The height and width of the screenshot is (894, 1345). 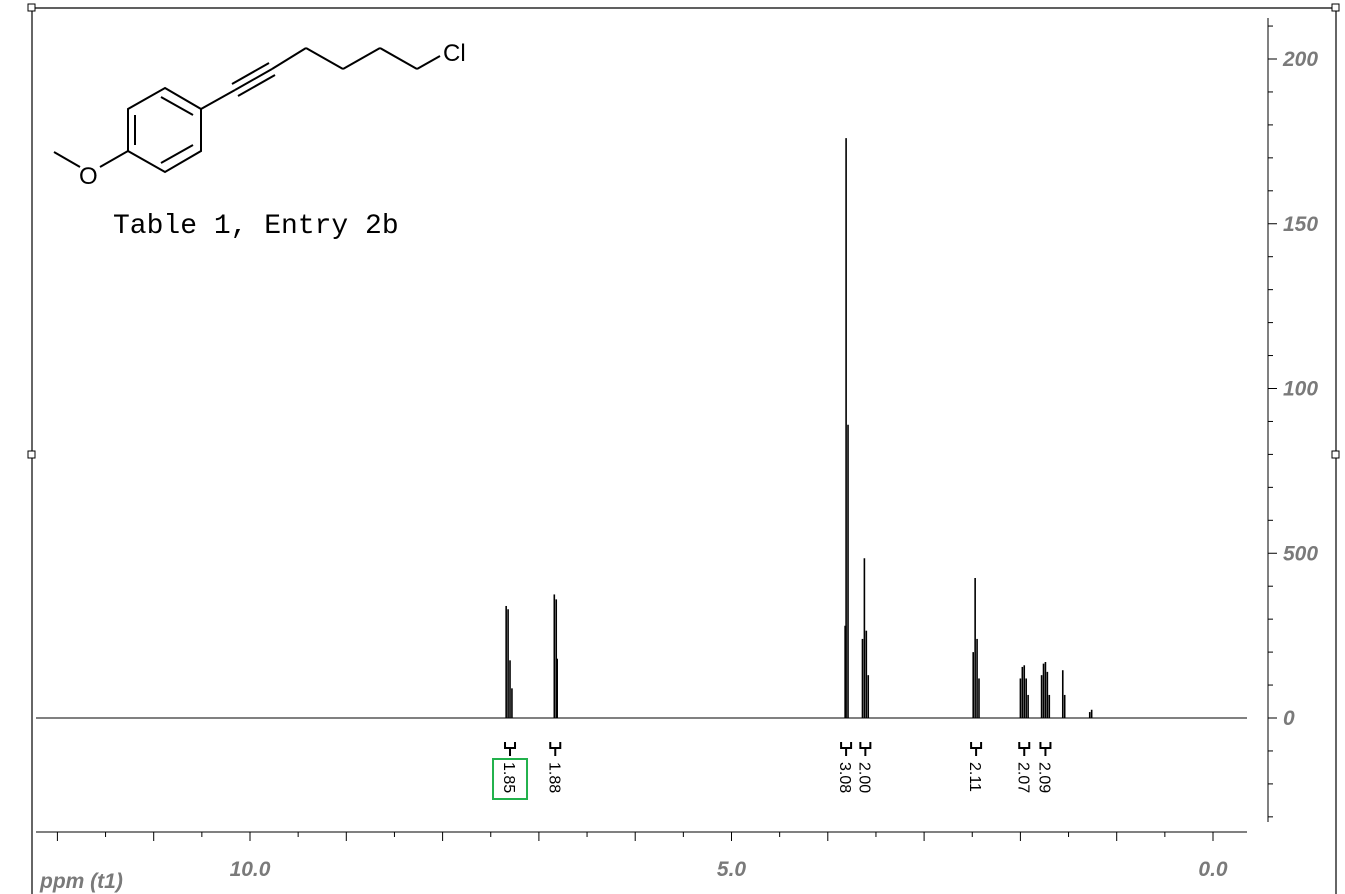 I want to click on integrals: 1.85 1.88 3.08 2.00 2.11 2.07 2.09, so click(x=772, y=771).